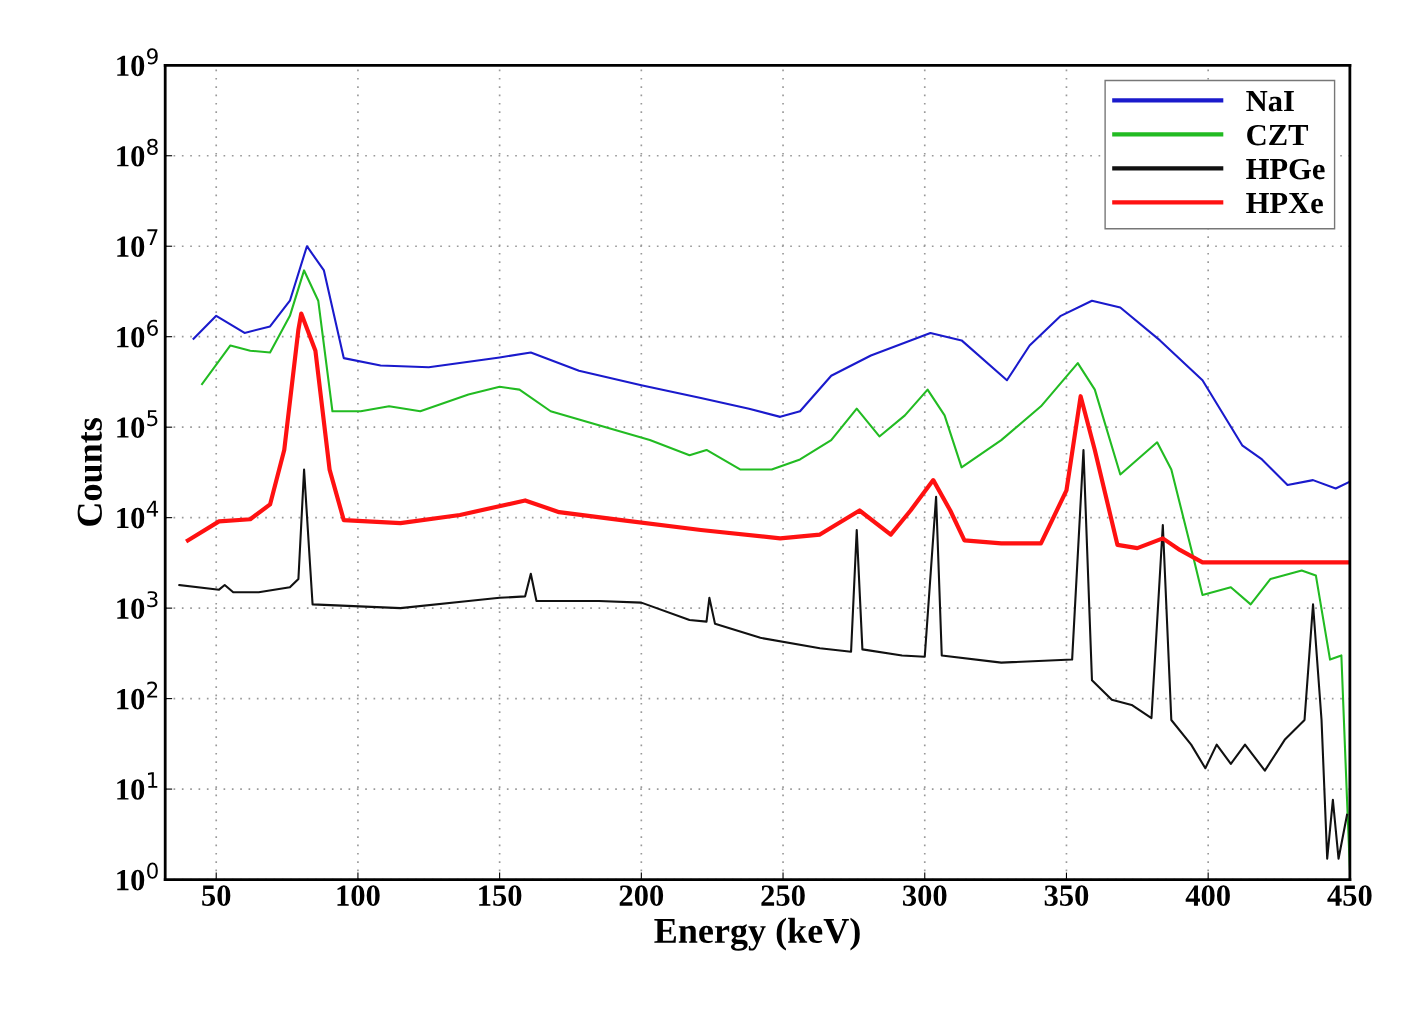 This screenshot has height=1036, width=1412. What do you see at coordinates (1285, 169) in the screenshot?
I see `legend-label: HPGe` at bounding box center [1285, 169].